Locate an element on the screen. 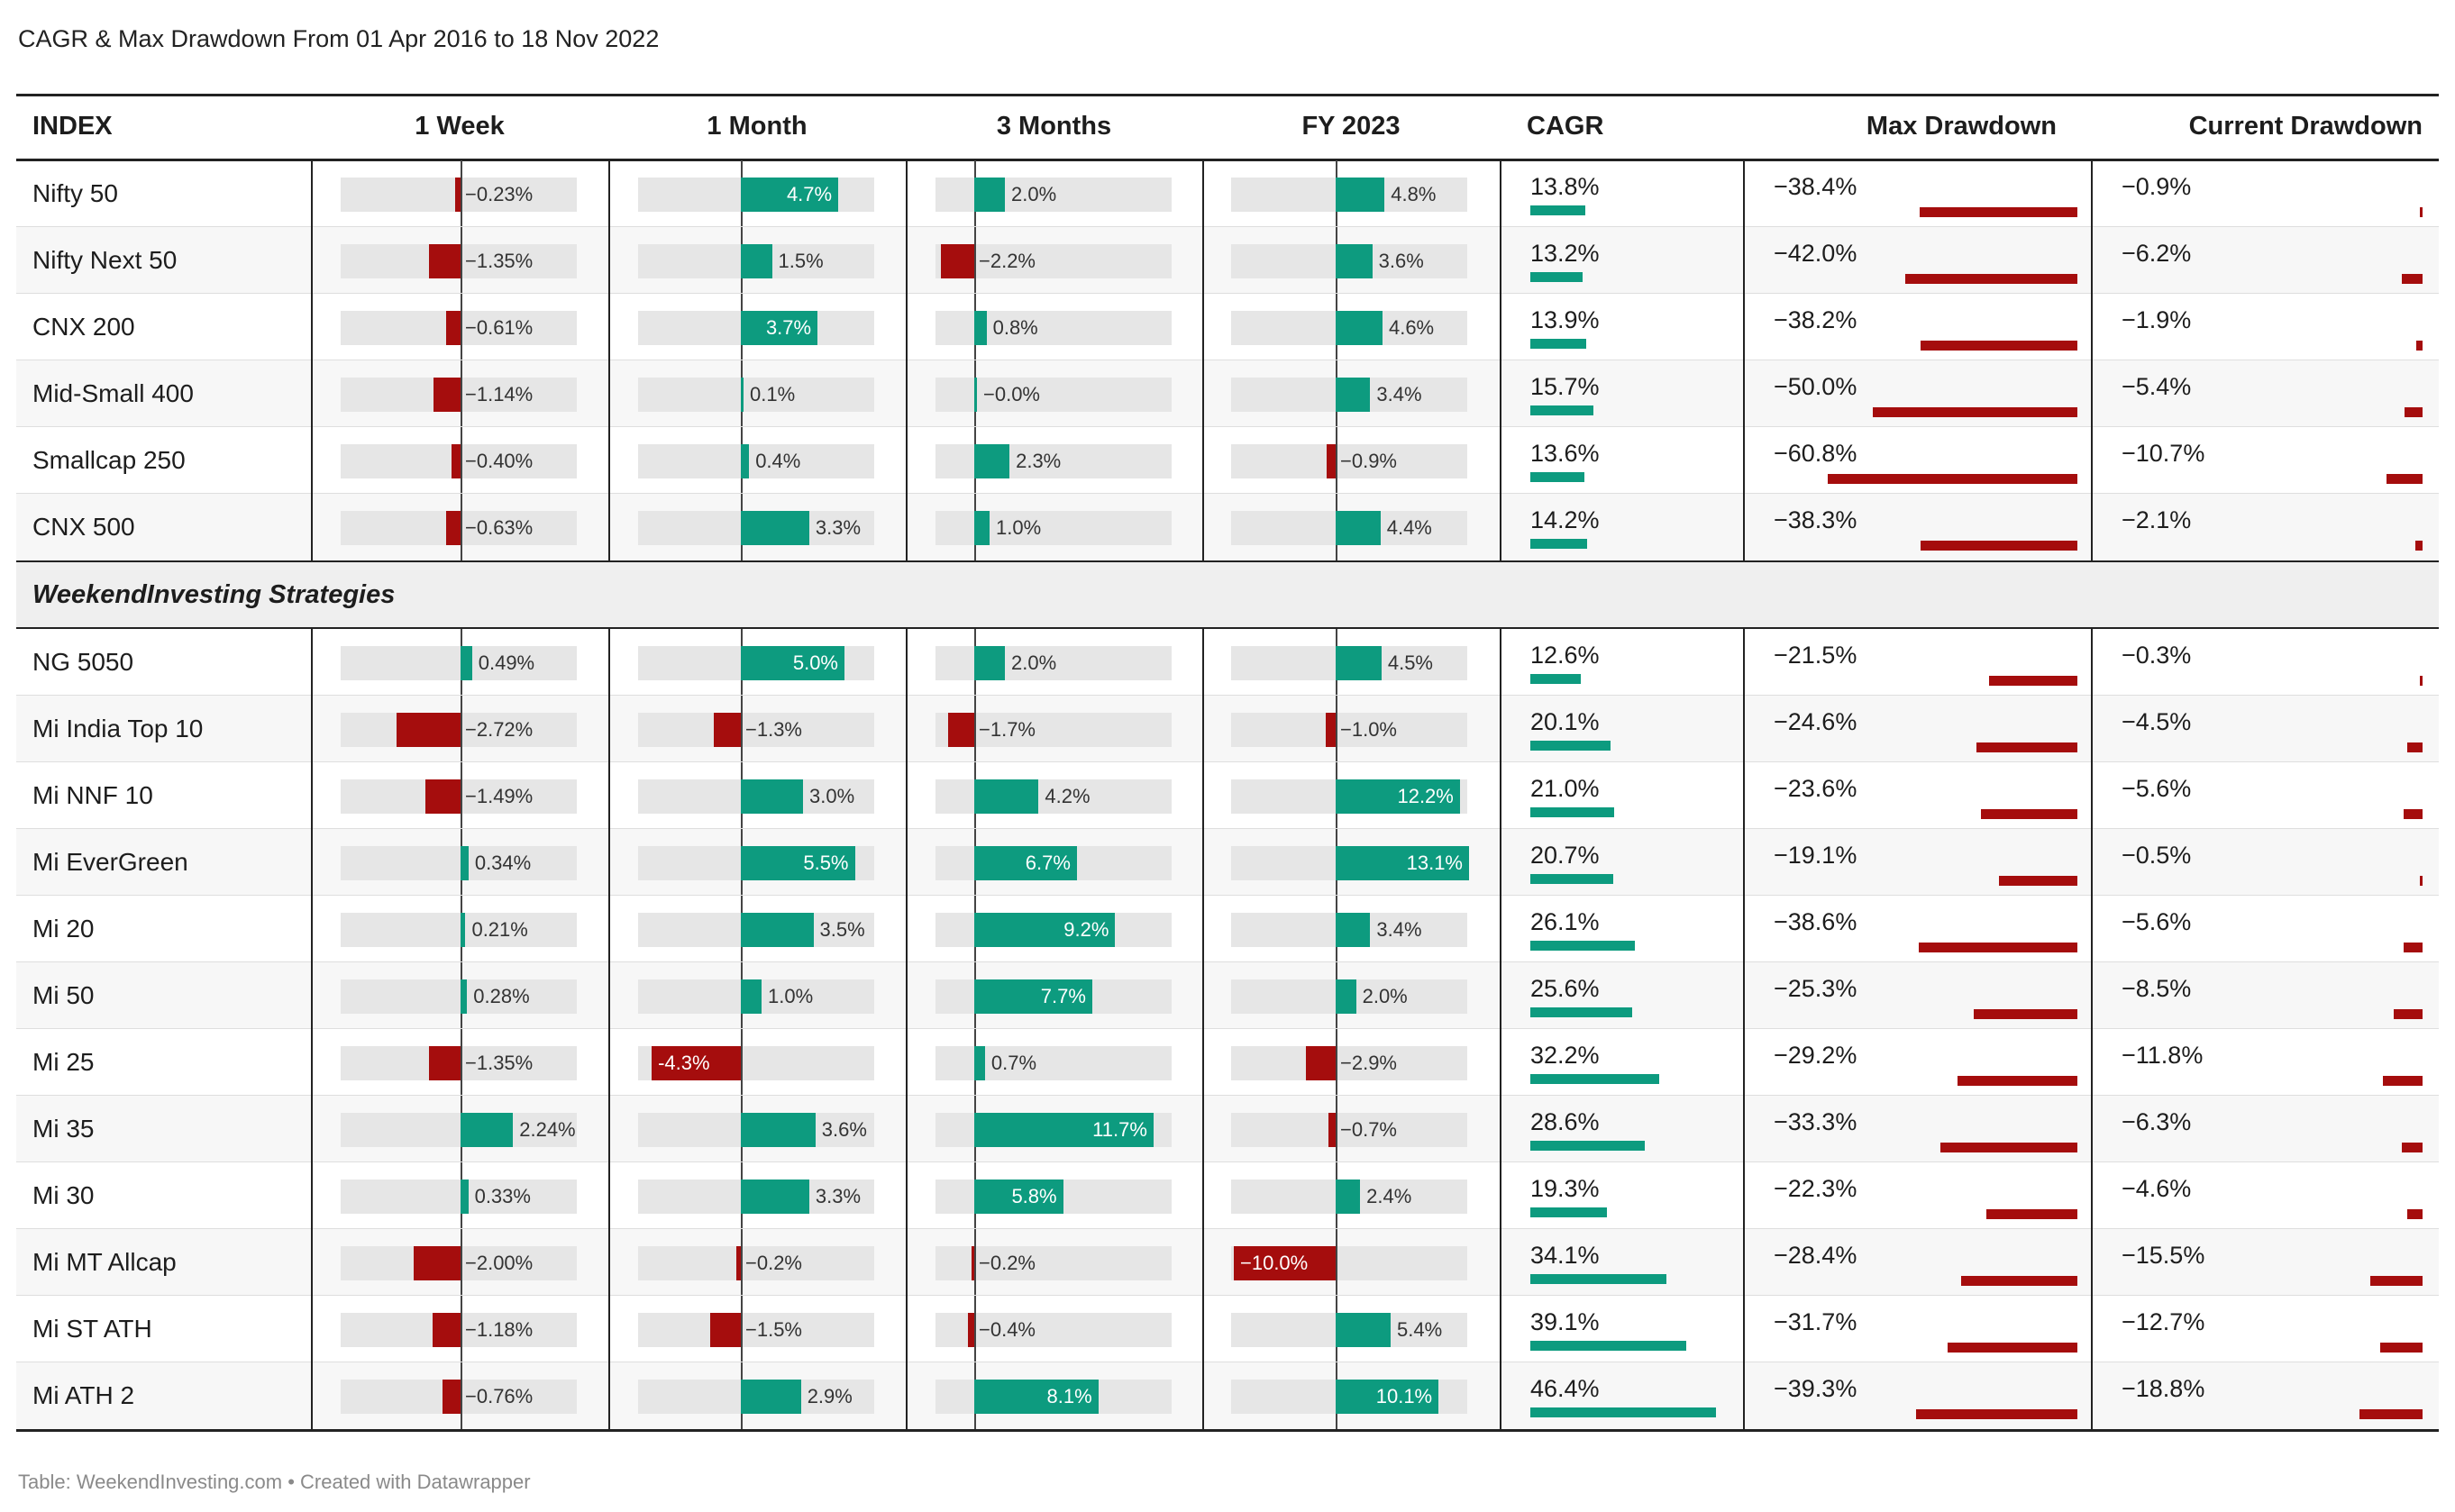  week-value: 2.24% is located at coordinates (547, 1129).